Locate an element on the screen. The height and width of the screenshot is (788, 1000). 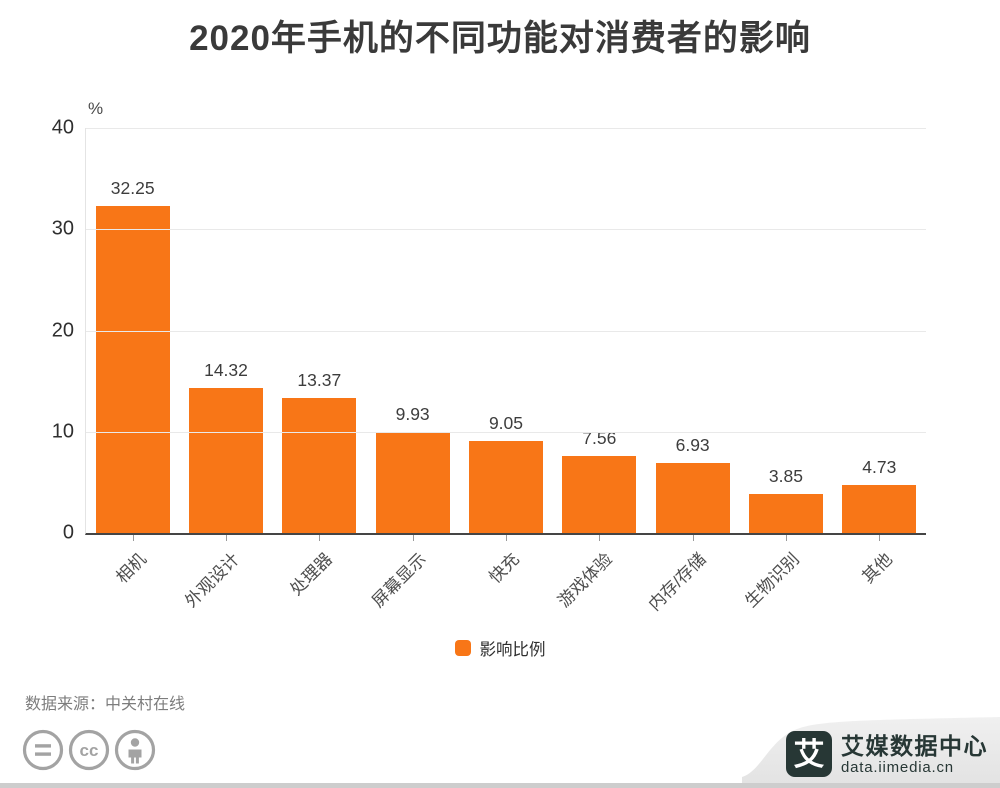
category-label: 其他 is located at coordinates (877, 568).